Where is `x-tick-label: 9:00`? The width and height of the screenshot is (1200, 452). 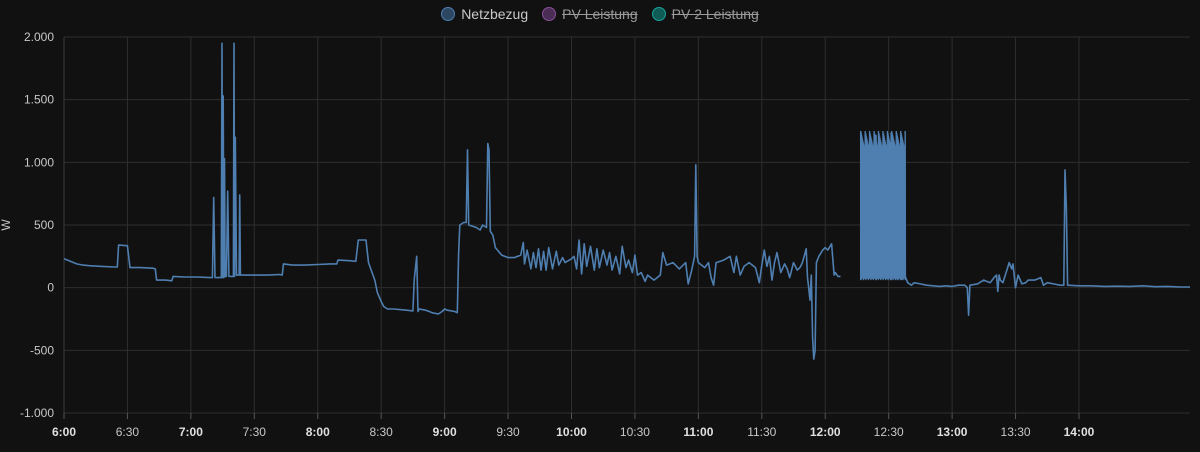
x-tick-label: 9:00 is located at coordinates (445, 432).